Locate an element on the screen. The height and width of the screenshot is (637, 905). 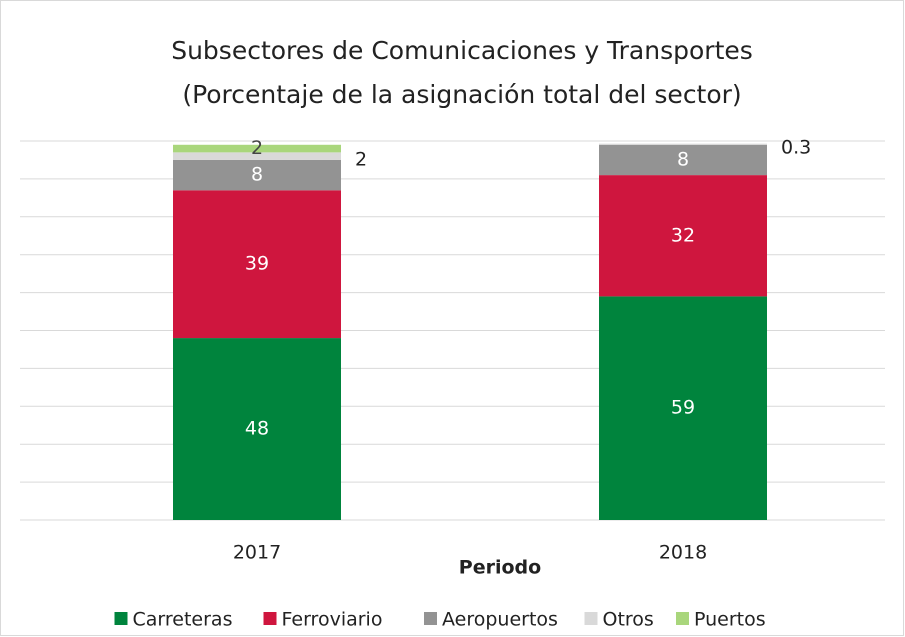
data-label: 59 is located at coordinates (683, 408).